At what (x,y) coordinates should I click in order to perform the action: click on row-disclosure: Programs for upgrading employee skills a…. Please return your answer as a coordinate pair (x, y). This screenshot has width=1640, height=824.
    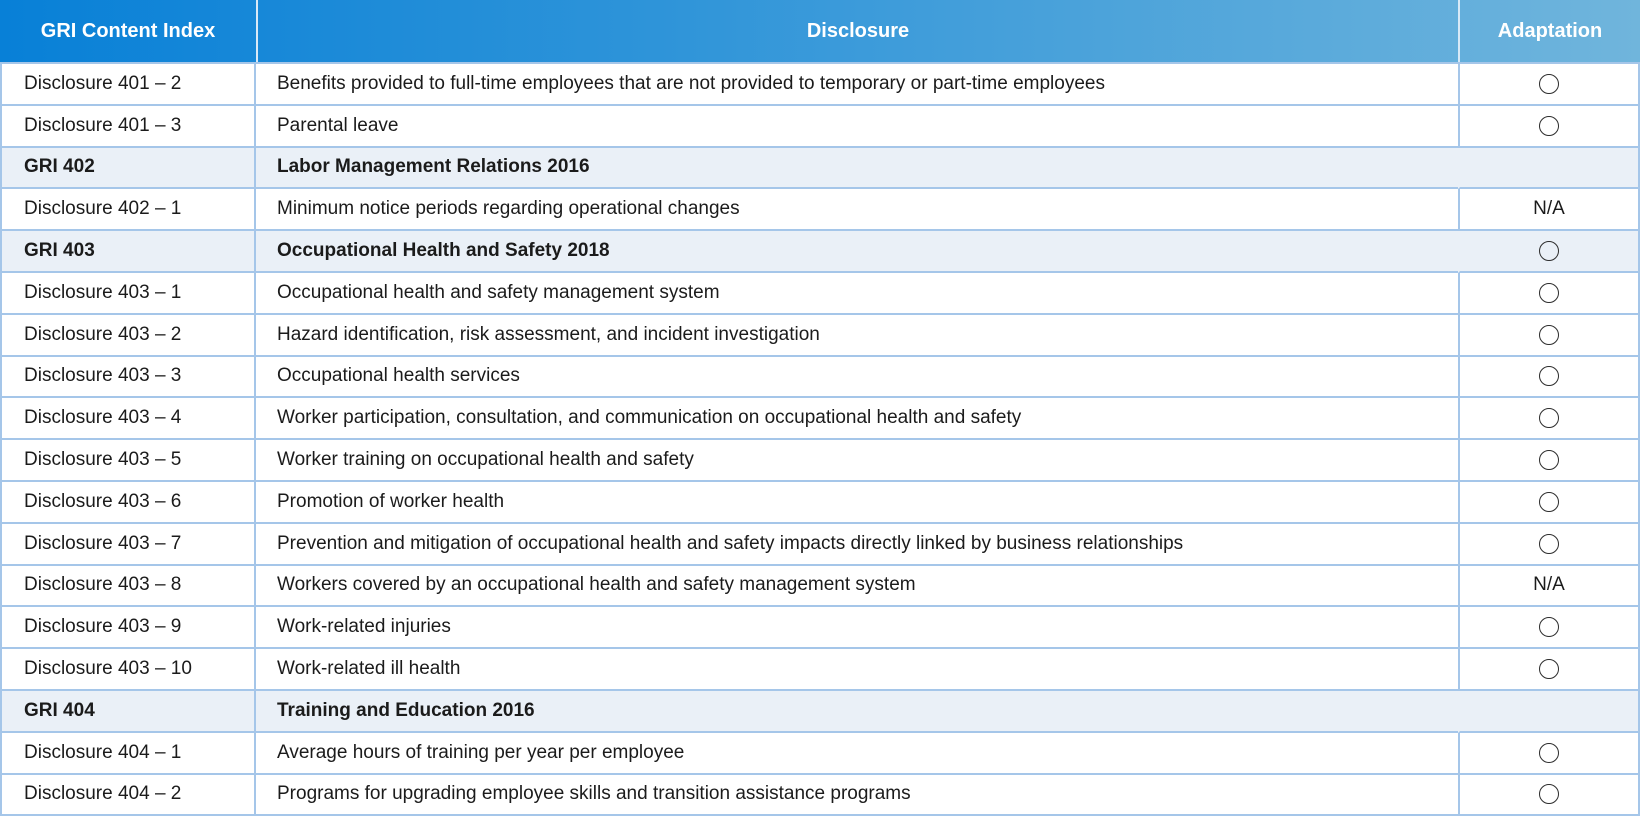
    Looking at the image, I should click on (857, 795).